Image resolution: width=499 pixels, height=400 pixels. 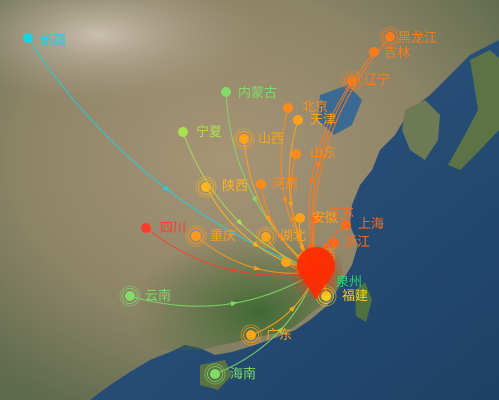 What do you see at coordinates (377, 80) in the screenshot?
I see `city-label-4: 辽宁` at bounding box center [377, 80].